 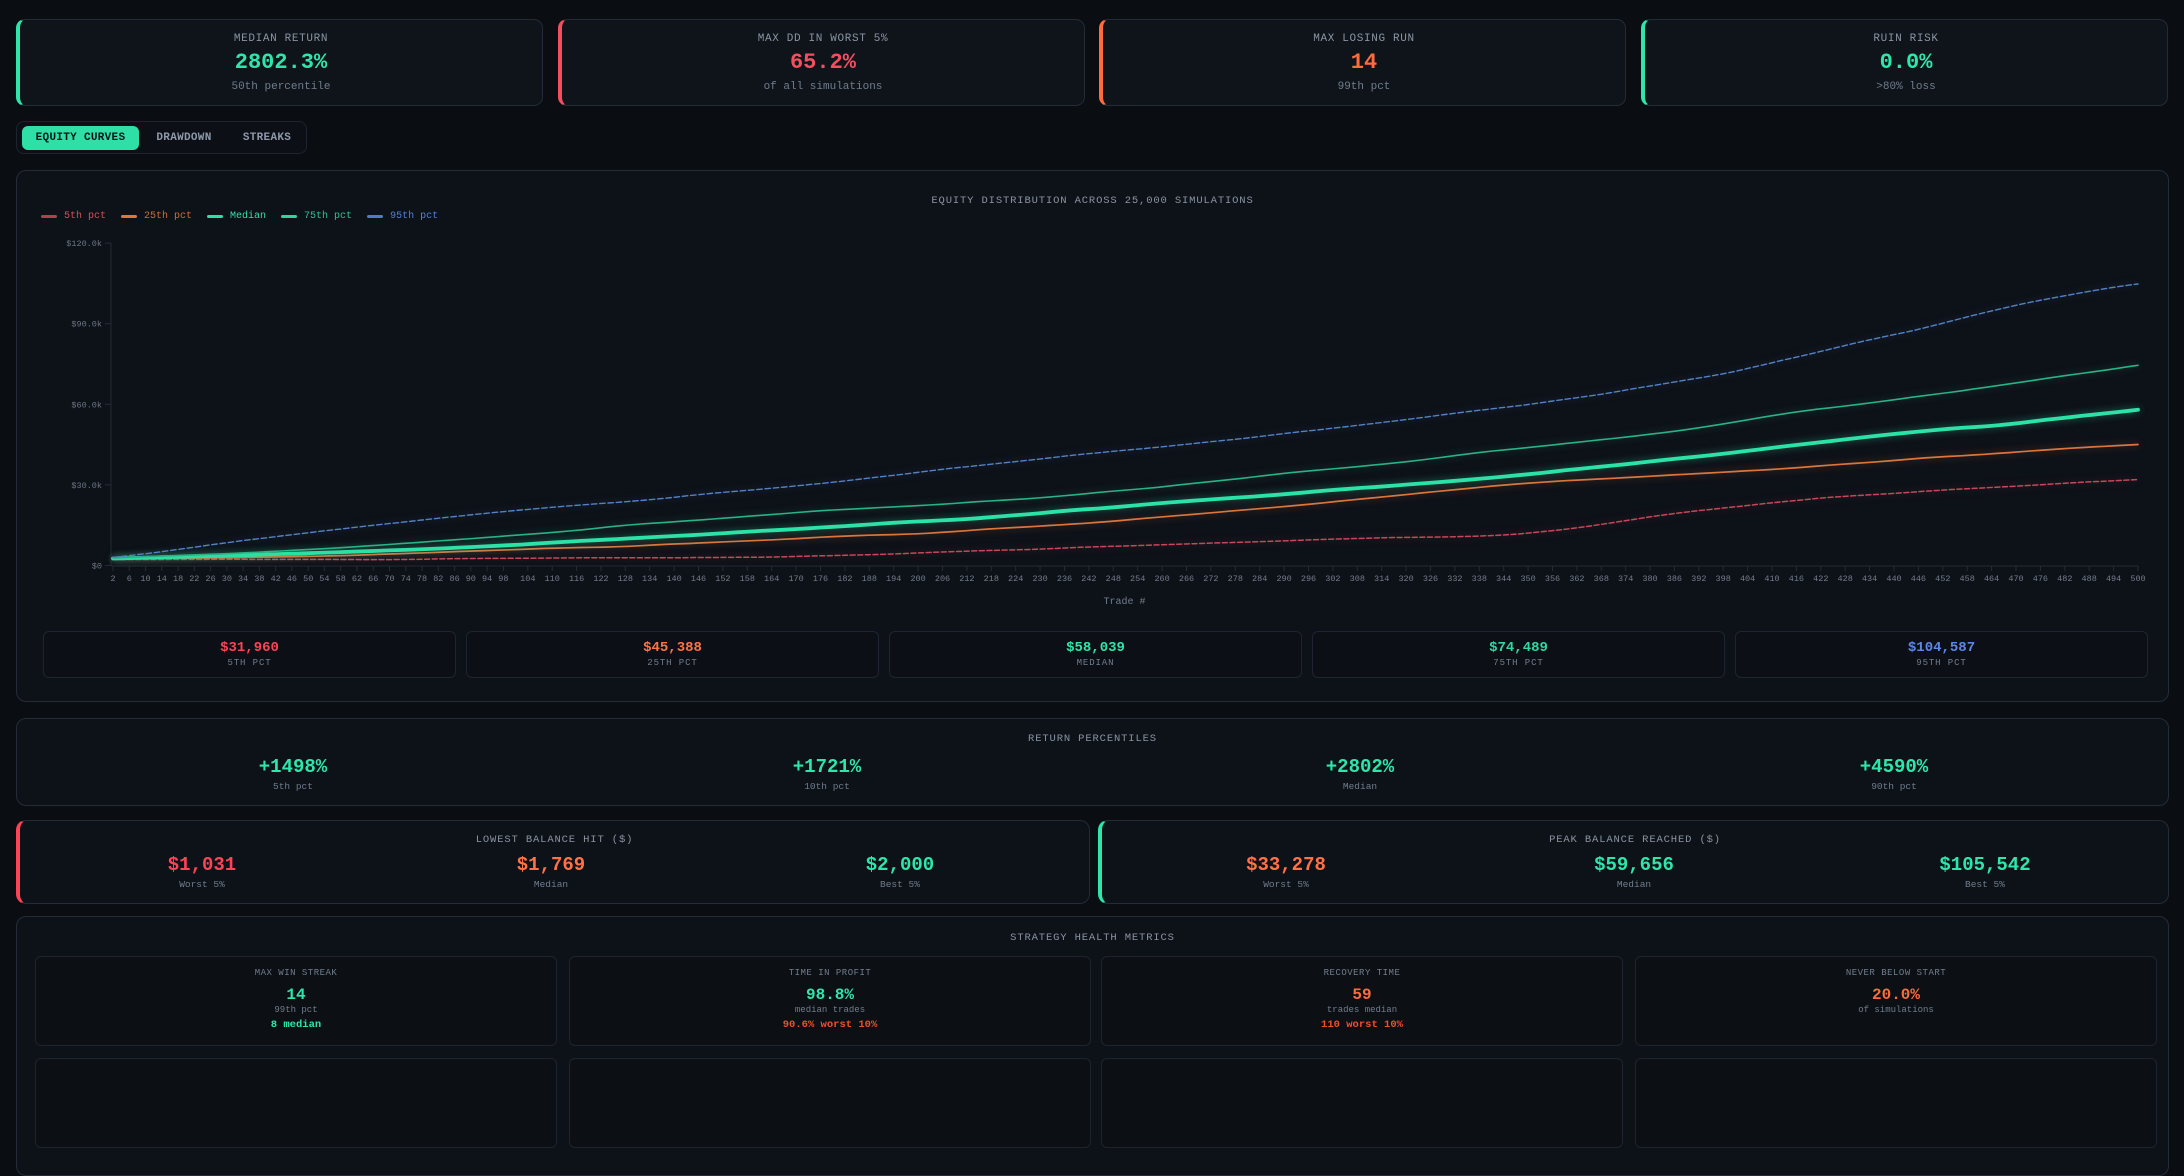 I want to click on svg-text: 446, so click(x=1918, y=579).